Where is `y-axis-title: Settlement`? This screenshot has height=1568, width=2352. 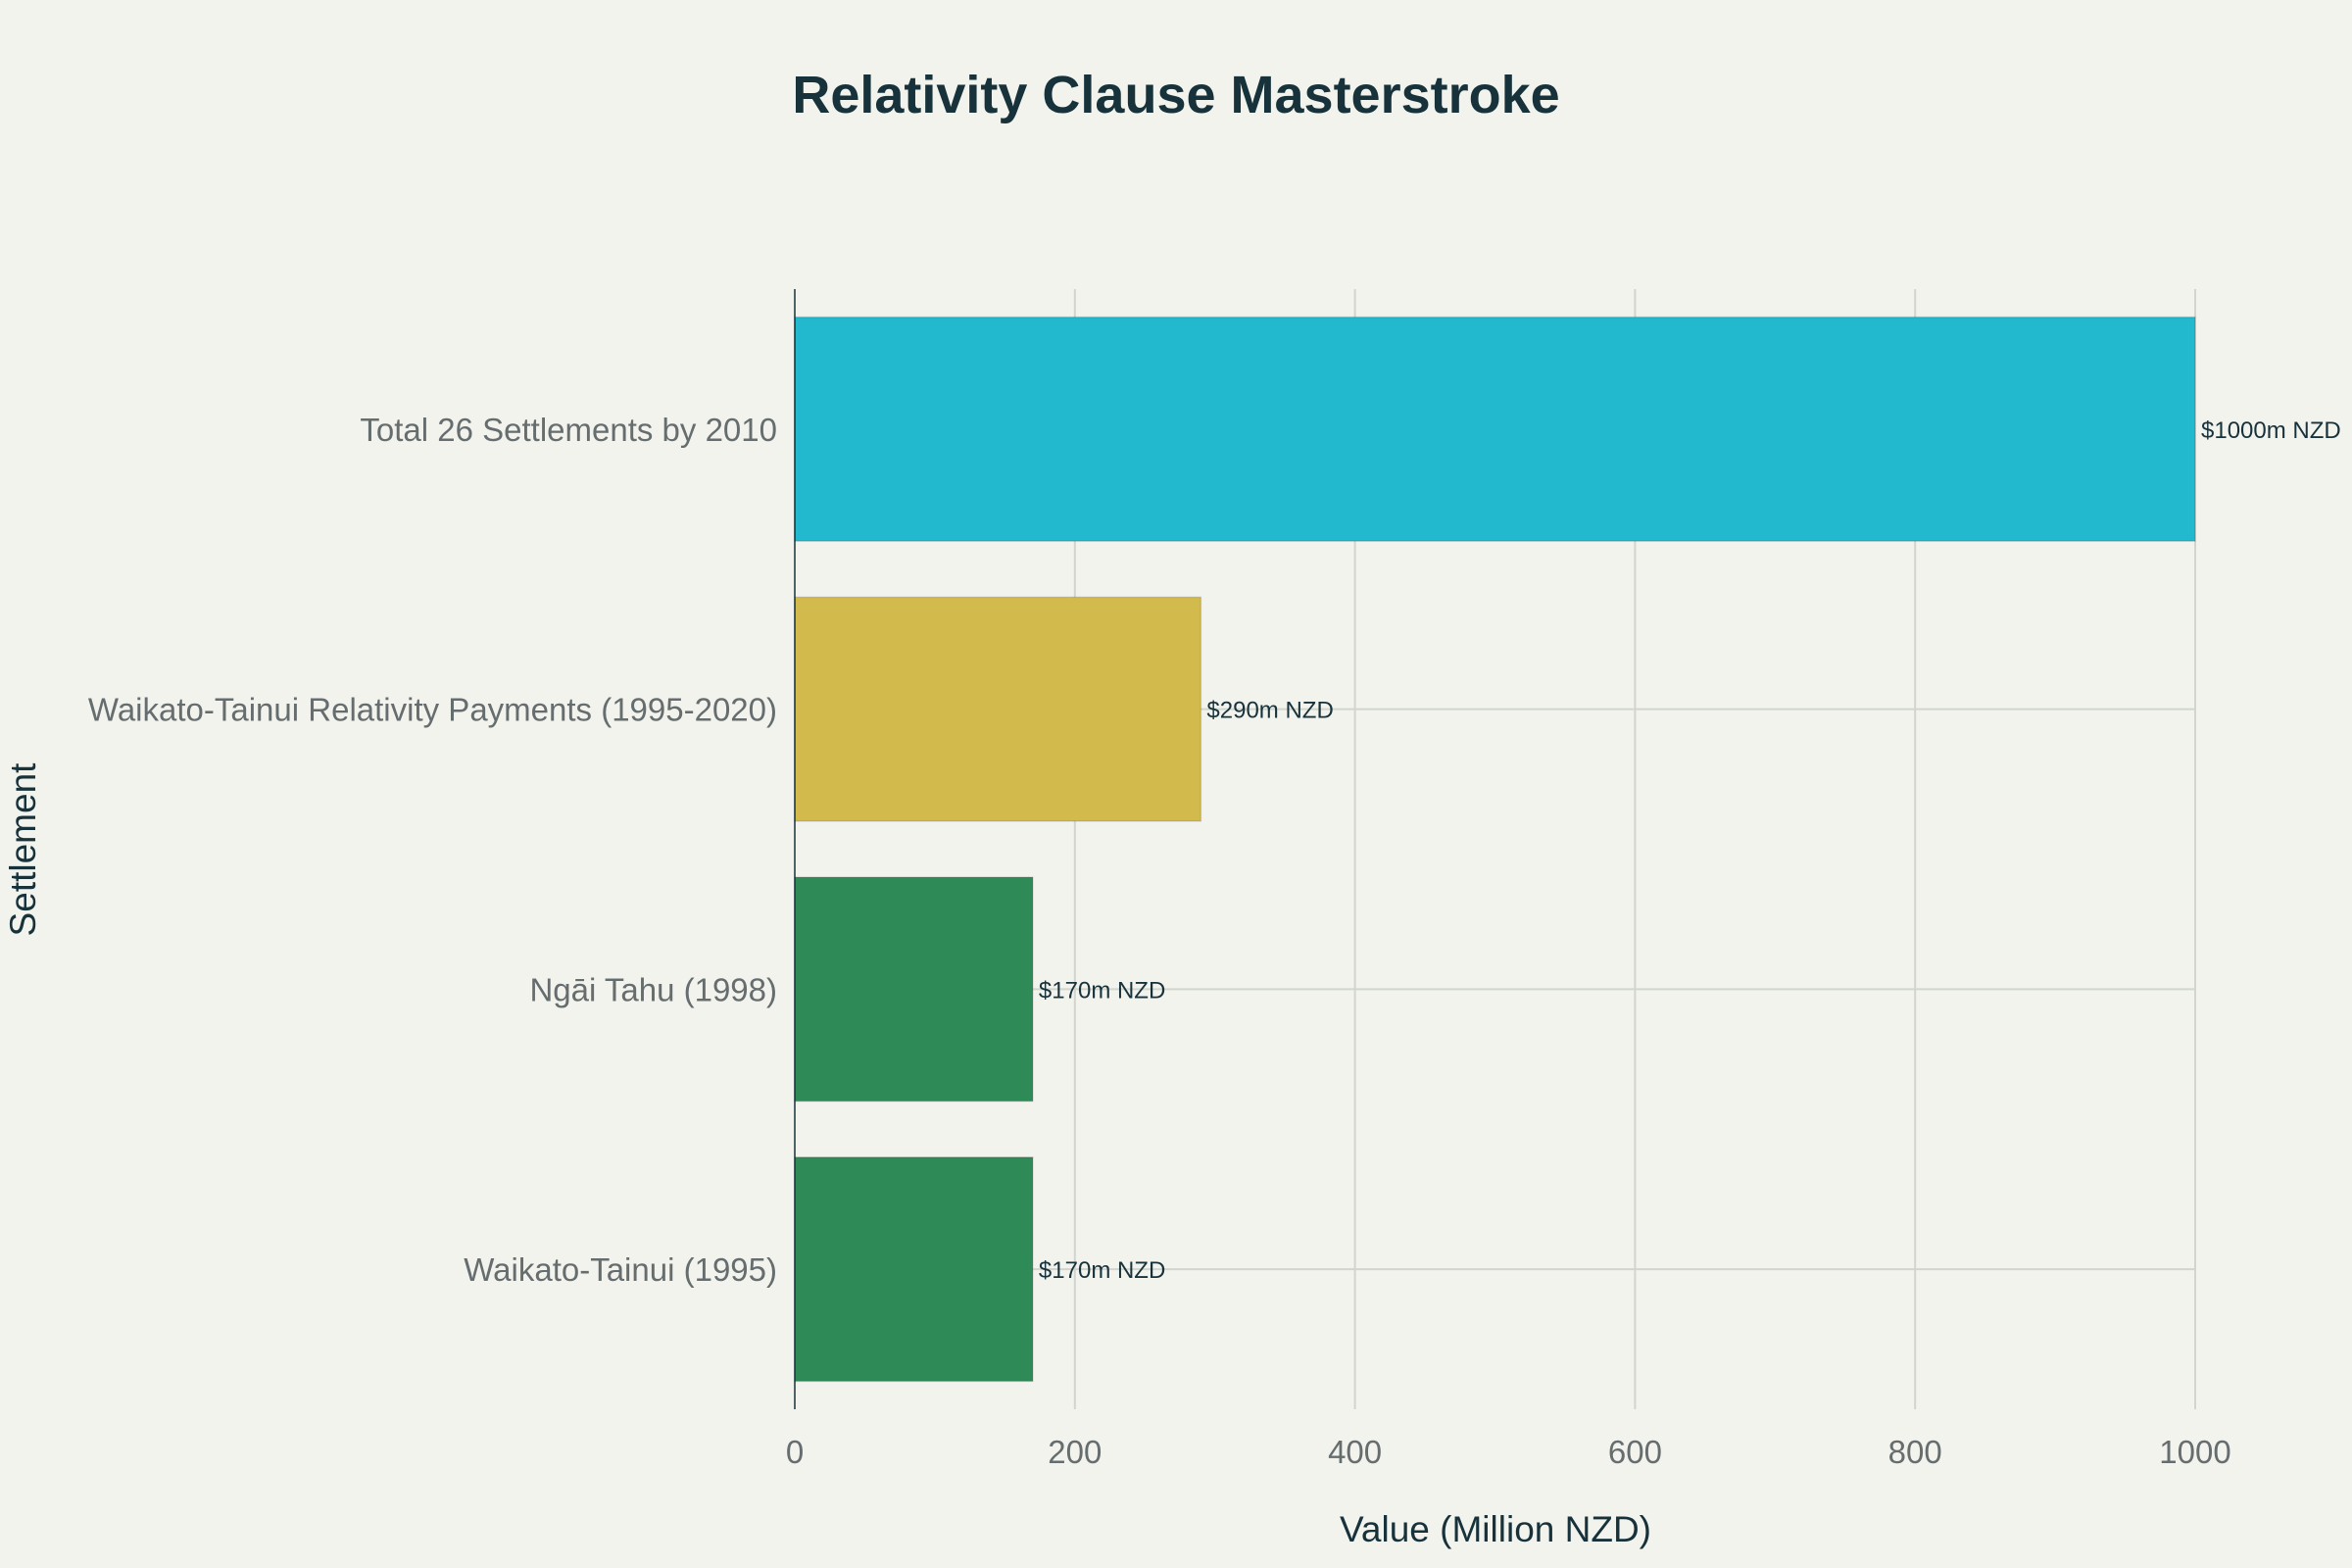 y-axis-title: Settlement is located at coordinates (23, 849).